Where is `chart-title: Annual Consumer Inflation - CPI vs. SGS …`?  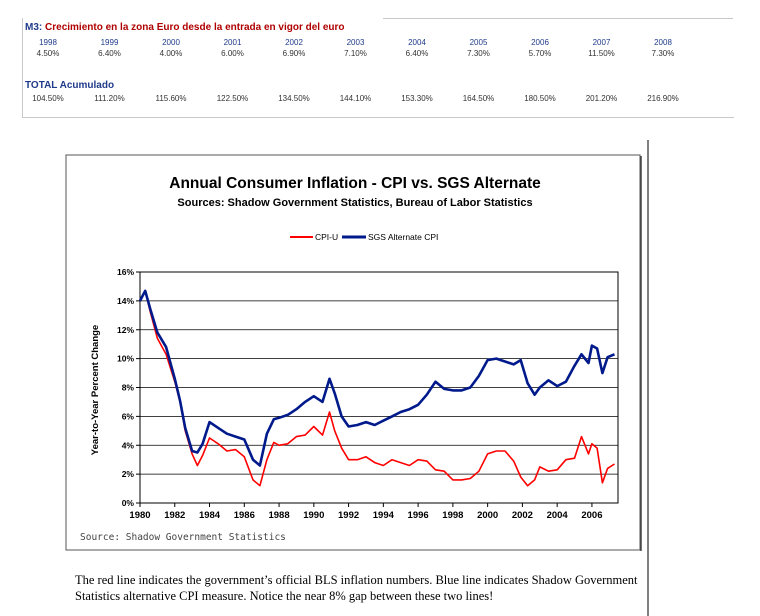 chart-title: Annual Consumer Inflation - CPI vs. SGS … is located at coordinates (355, 183).